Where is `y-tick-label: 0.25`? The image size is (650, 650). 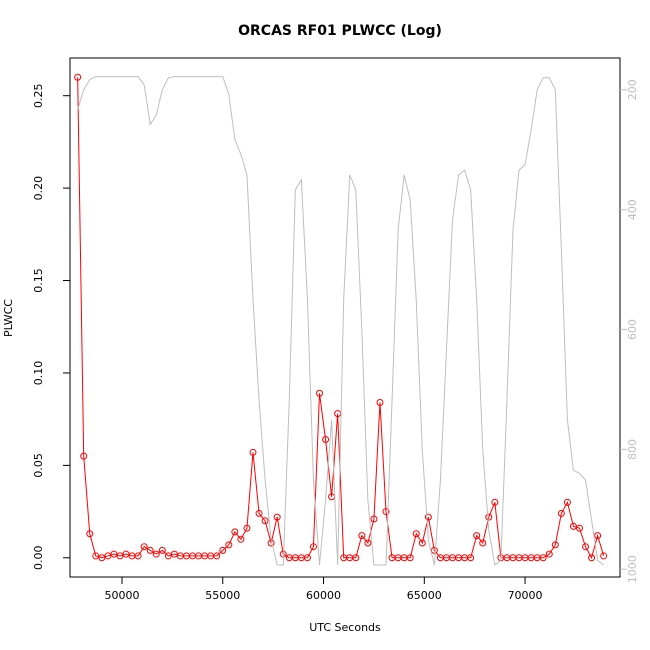
y-tick-label: 0.25 is located at coordinates (38, 95).